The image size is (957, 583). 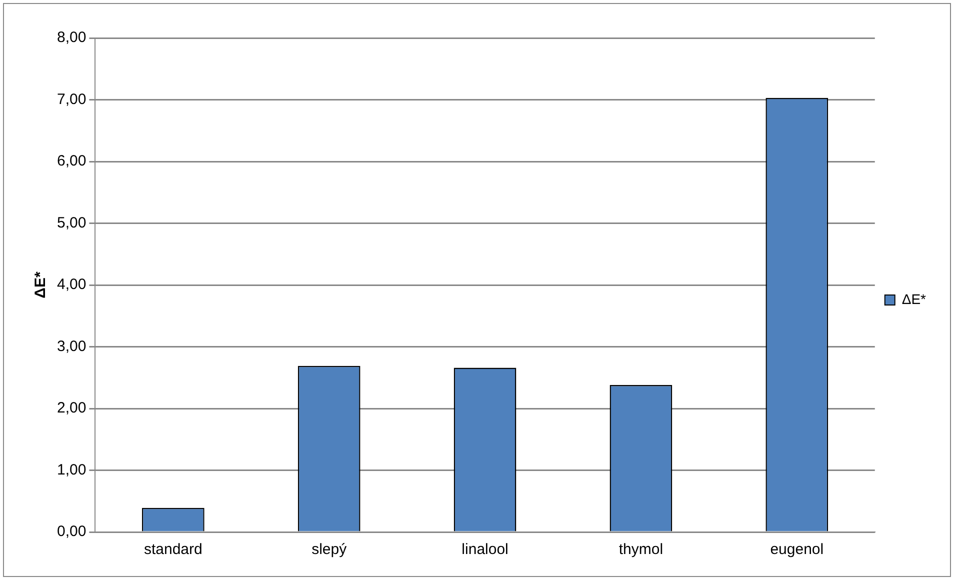 What do you see at coordinates (330, 549) in the screenshot?
I see `x-tick-label: slepý` at bounding box center [330, 549].